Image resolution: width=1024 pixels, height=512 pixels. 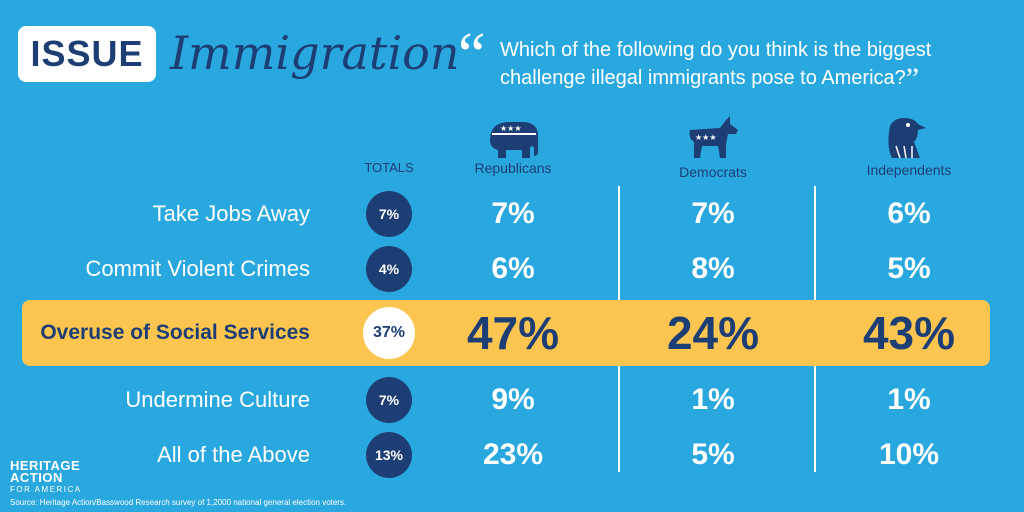 I want to click on row-label: Commit Violent Crimes, so click(x=197, y=268).